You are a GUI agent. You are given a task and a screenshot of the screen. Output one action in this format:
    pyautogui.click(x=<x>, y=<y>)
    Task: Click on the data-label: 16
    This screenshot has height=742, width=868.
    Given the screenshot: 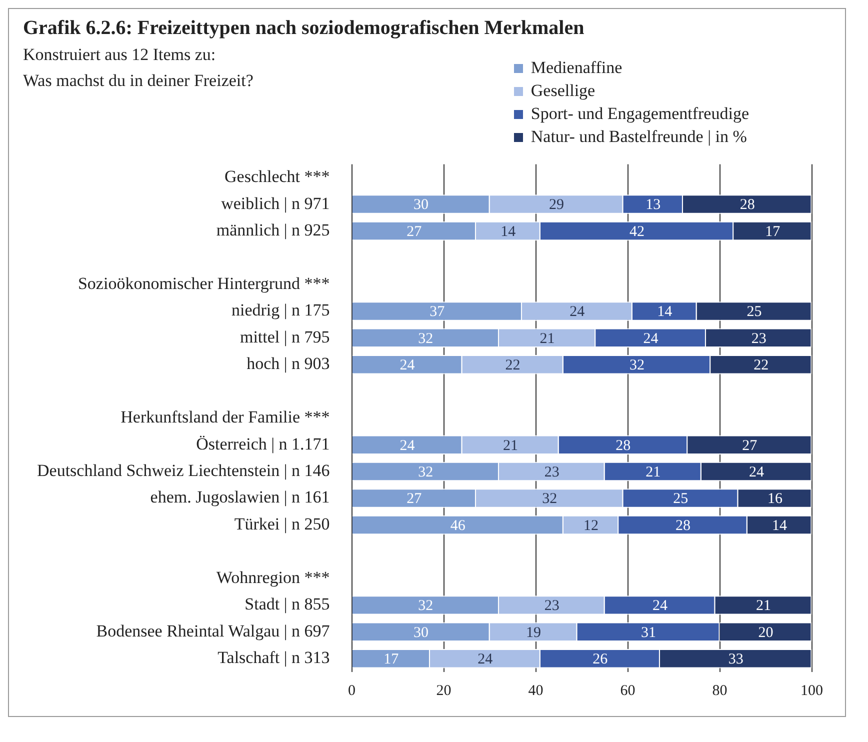 What is the action you would take?
    pyautogui.click(x=775, y=499)
    